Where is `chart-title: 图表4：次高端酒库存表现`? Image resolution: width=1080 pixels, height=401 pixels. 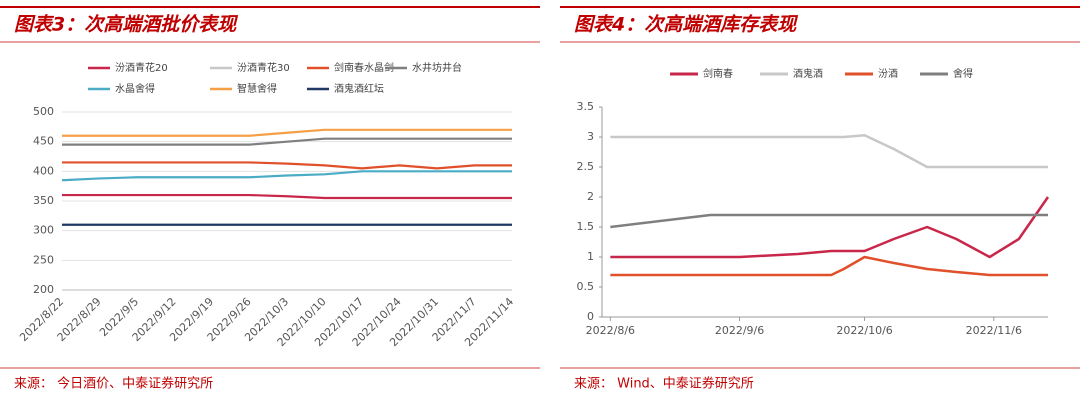
chart-title: 图表4：次高端酒库存表现 is located at coordinates (686, 25).